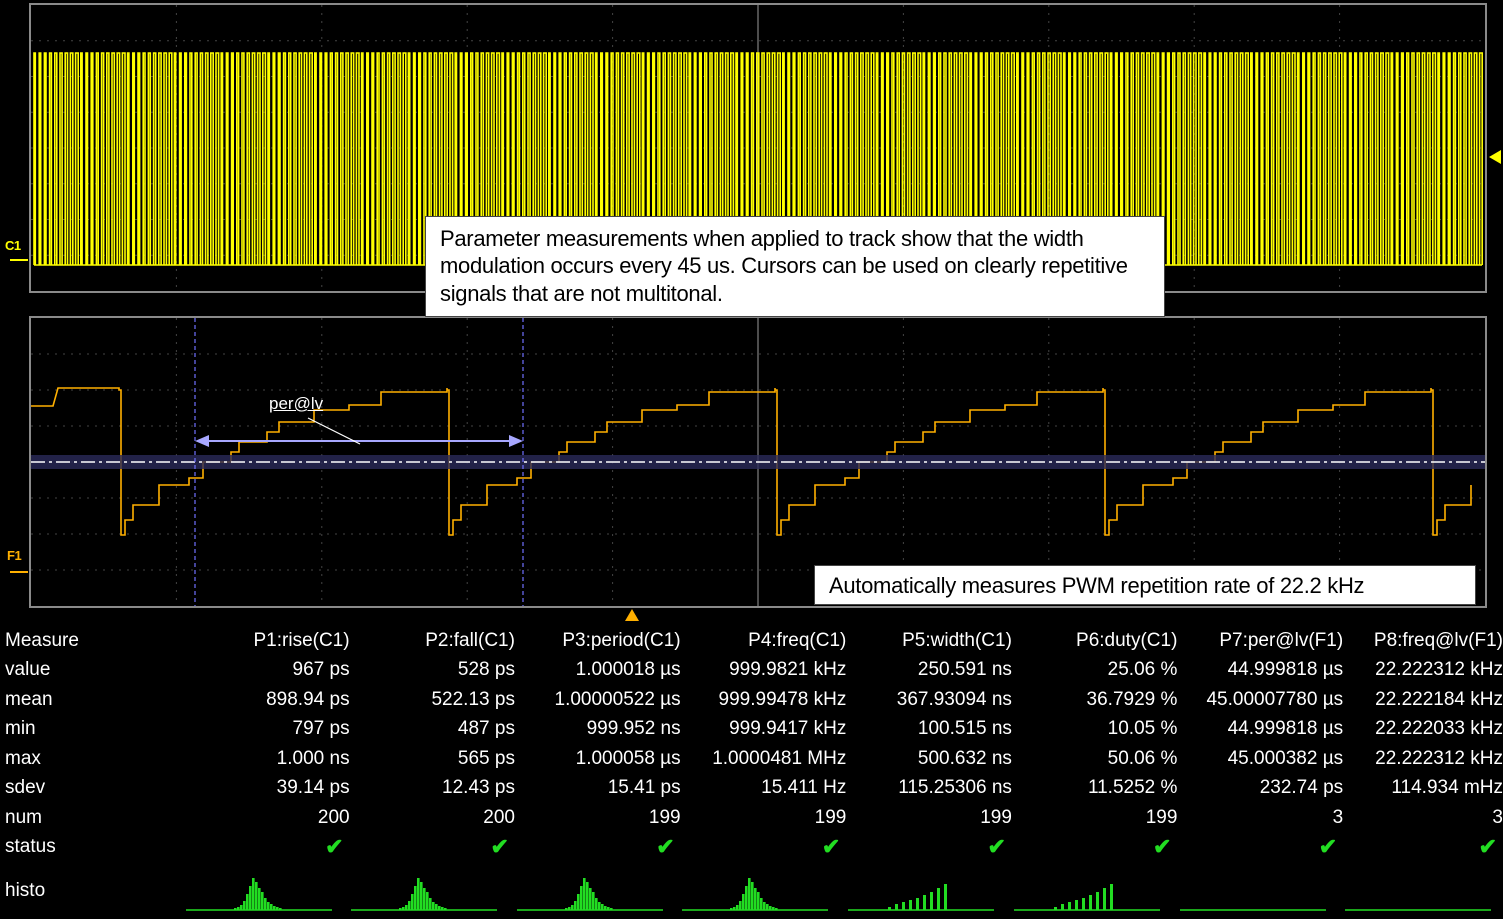 This screenshot has height=919, width=1503. What do you see at coordinates (1132, 788) in the screenshot?
I see `measurement-value: 11.5252 %` at bounding box center [1132, 788].